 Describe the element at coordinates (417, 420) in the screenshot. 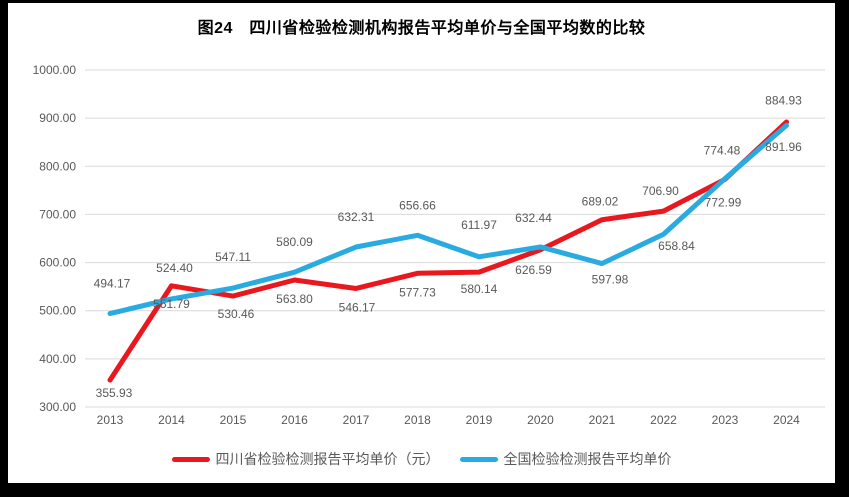

I see `x-axis-tick-label: 2018` at that location.